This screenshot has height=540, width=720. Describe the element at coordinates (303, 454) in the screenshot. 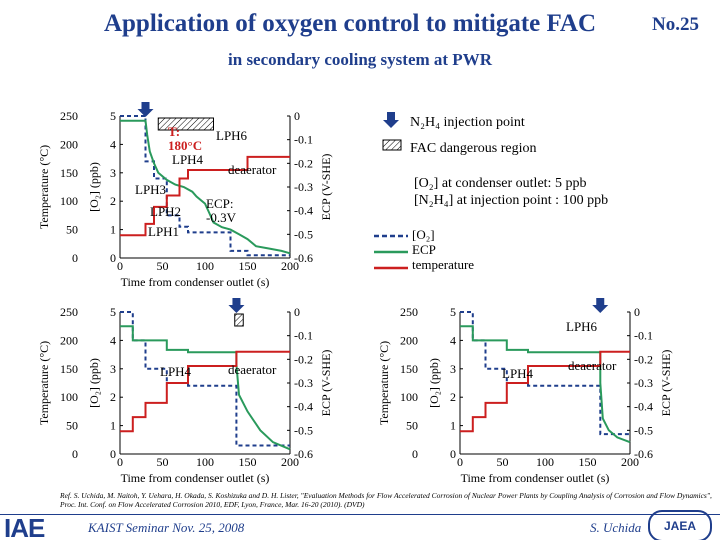

I see `ecp-tick-label: -0.6` at that location.